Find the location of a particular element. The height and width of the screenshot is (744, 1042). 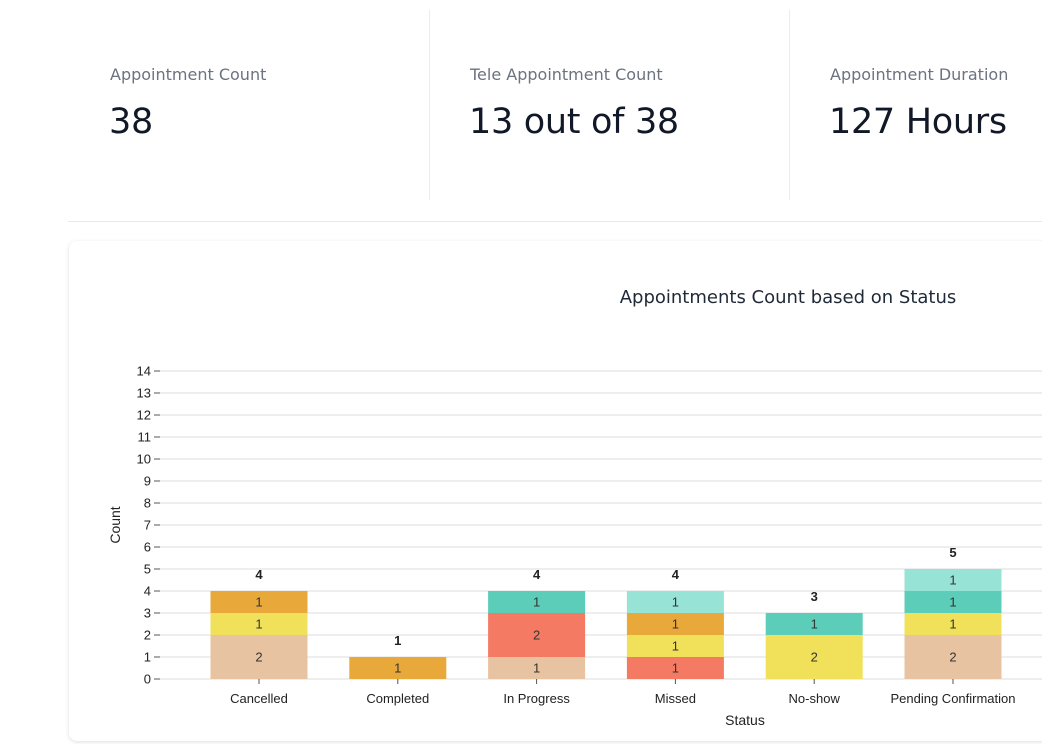

bar-total-label: 1 is located at coordinates (397, 640).